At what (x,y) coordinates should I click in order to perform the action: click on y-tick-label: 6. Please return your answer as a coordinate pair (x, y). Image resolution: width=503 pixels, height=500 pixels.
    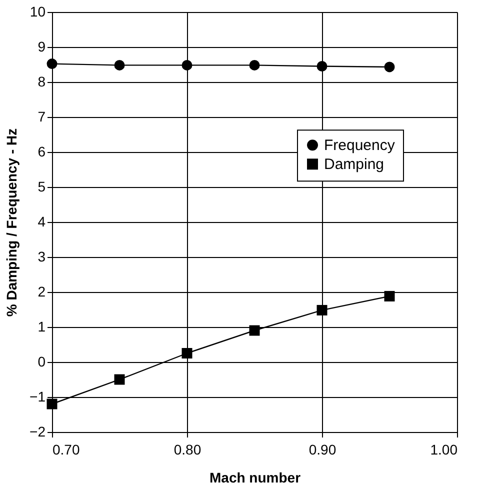
    Looking at the image, I should click on (42, 152).